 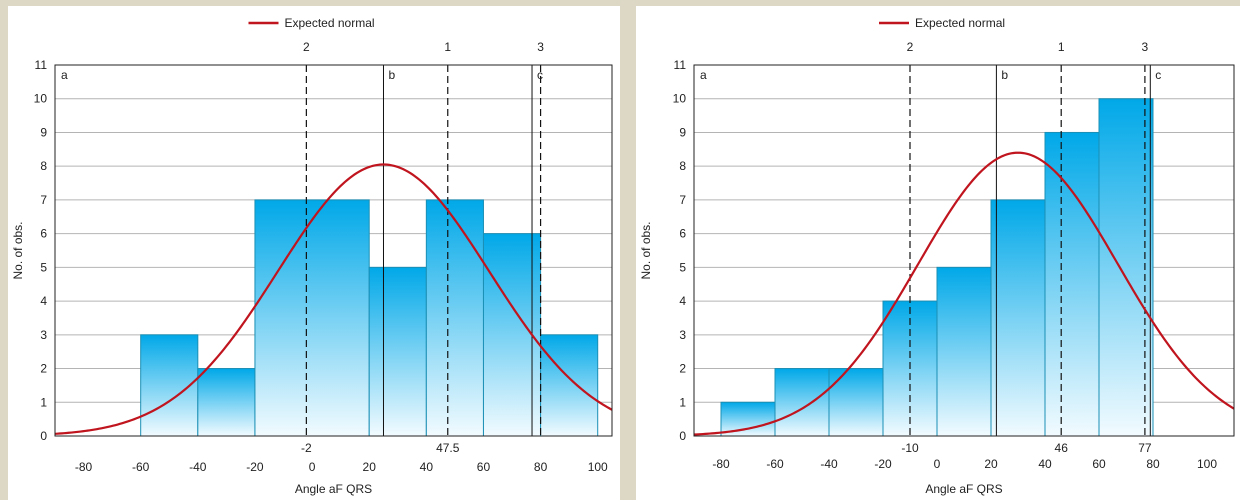 I want to click on marker-value-label: 47.5, so click(x=448, y=448).